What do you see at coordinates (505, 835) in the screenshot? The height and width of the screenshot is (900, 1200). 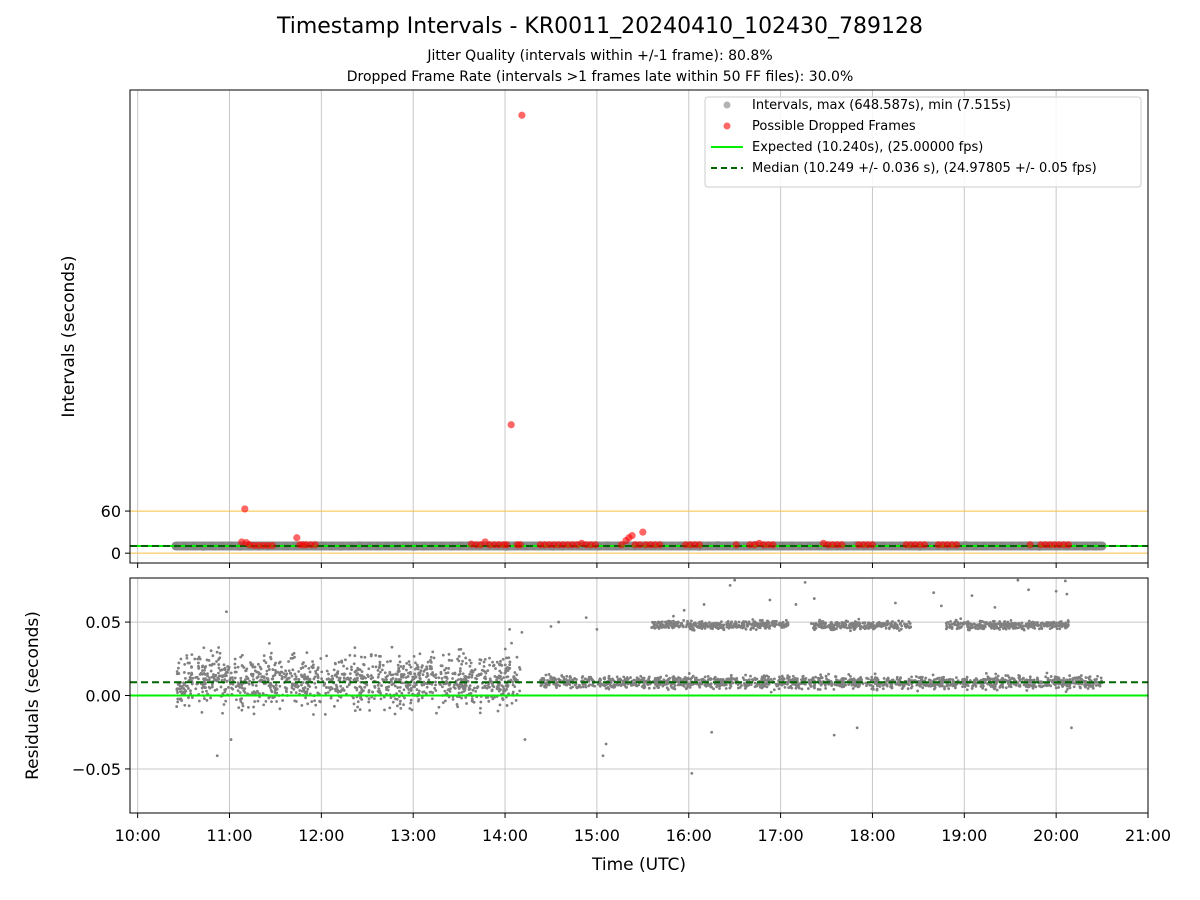 I see `x-tick-label: 14:00` at bounding box center [505, 835].